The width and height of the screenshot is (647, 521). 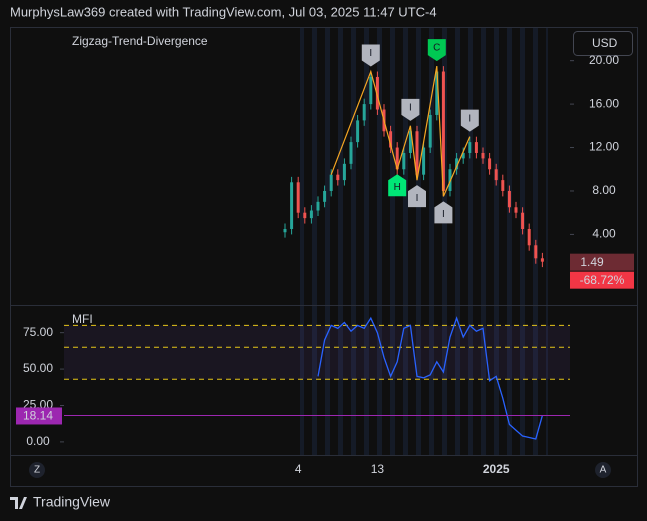 I want to click on currency-button, so click(x=603, y=43).